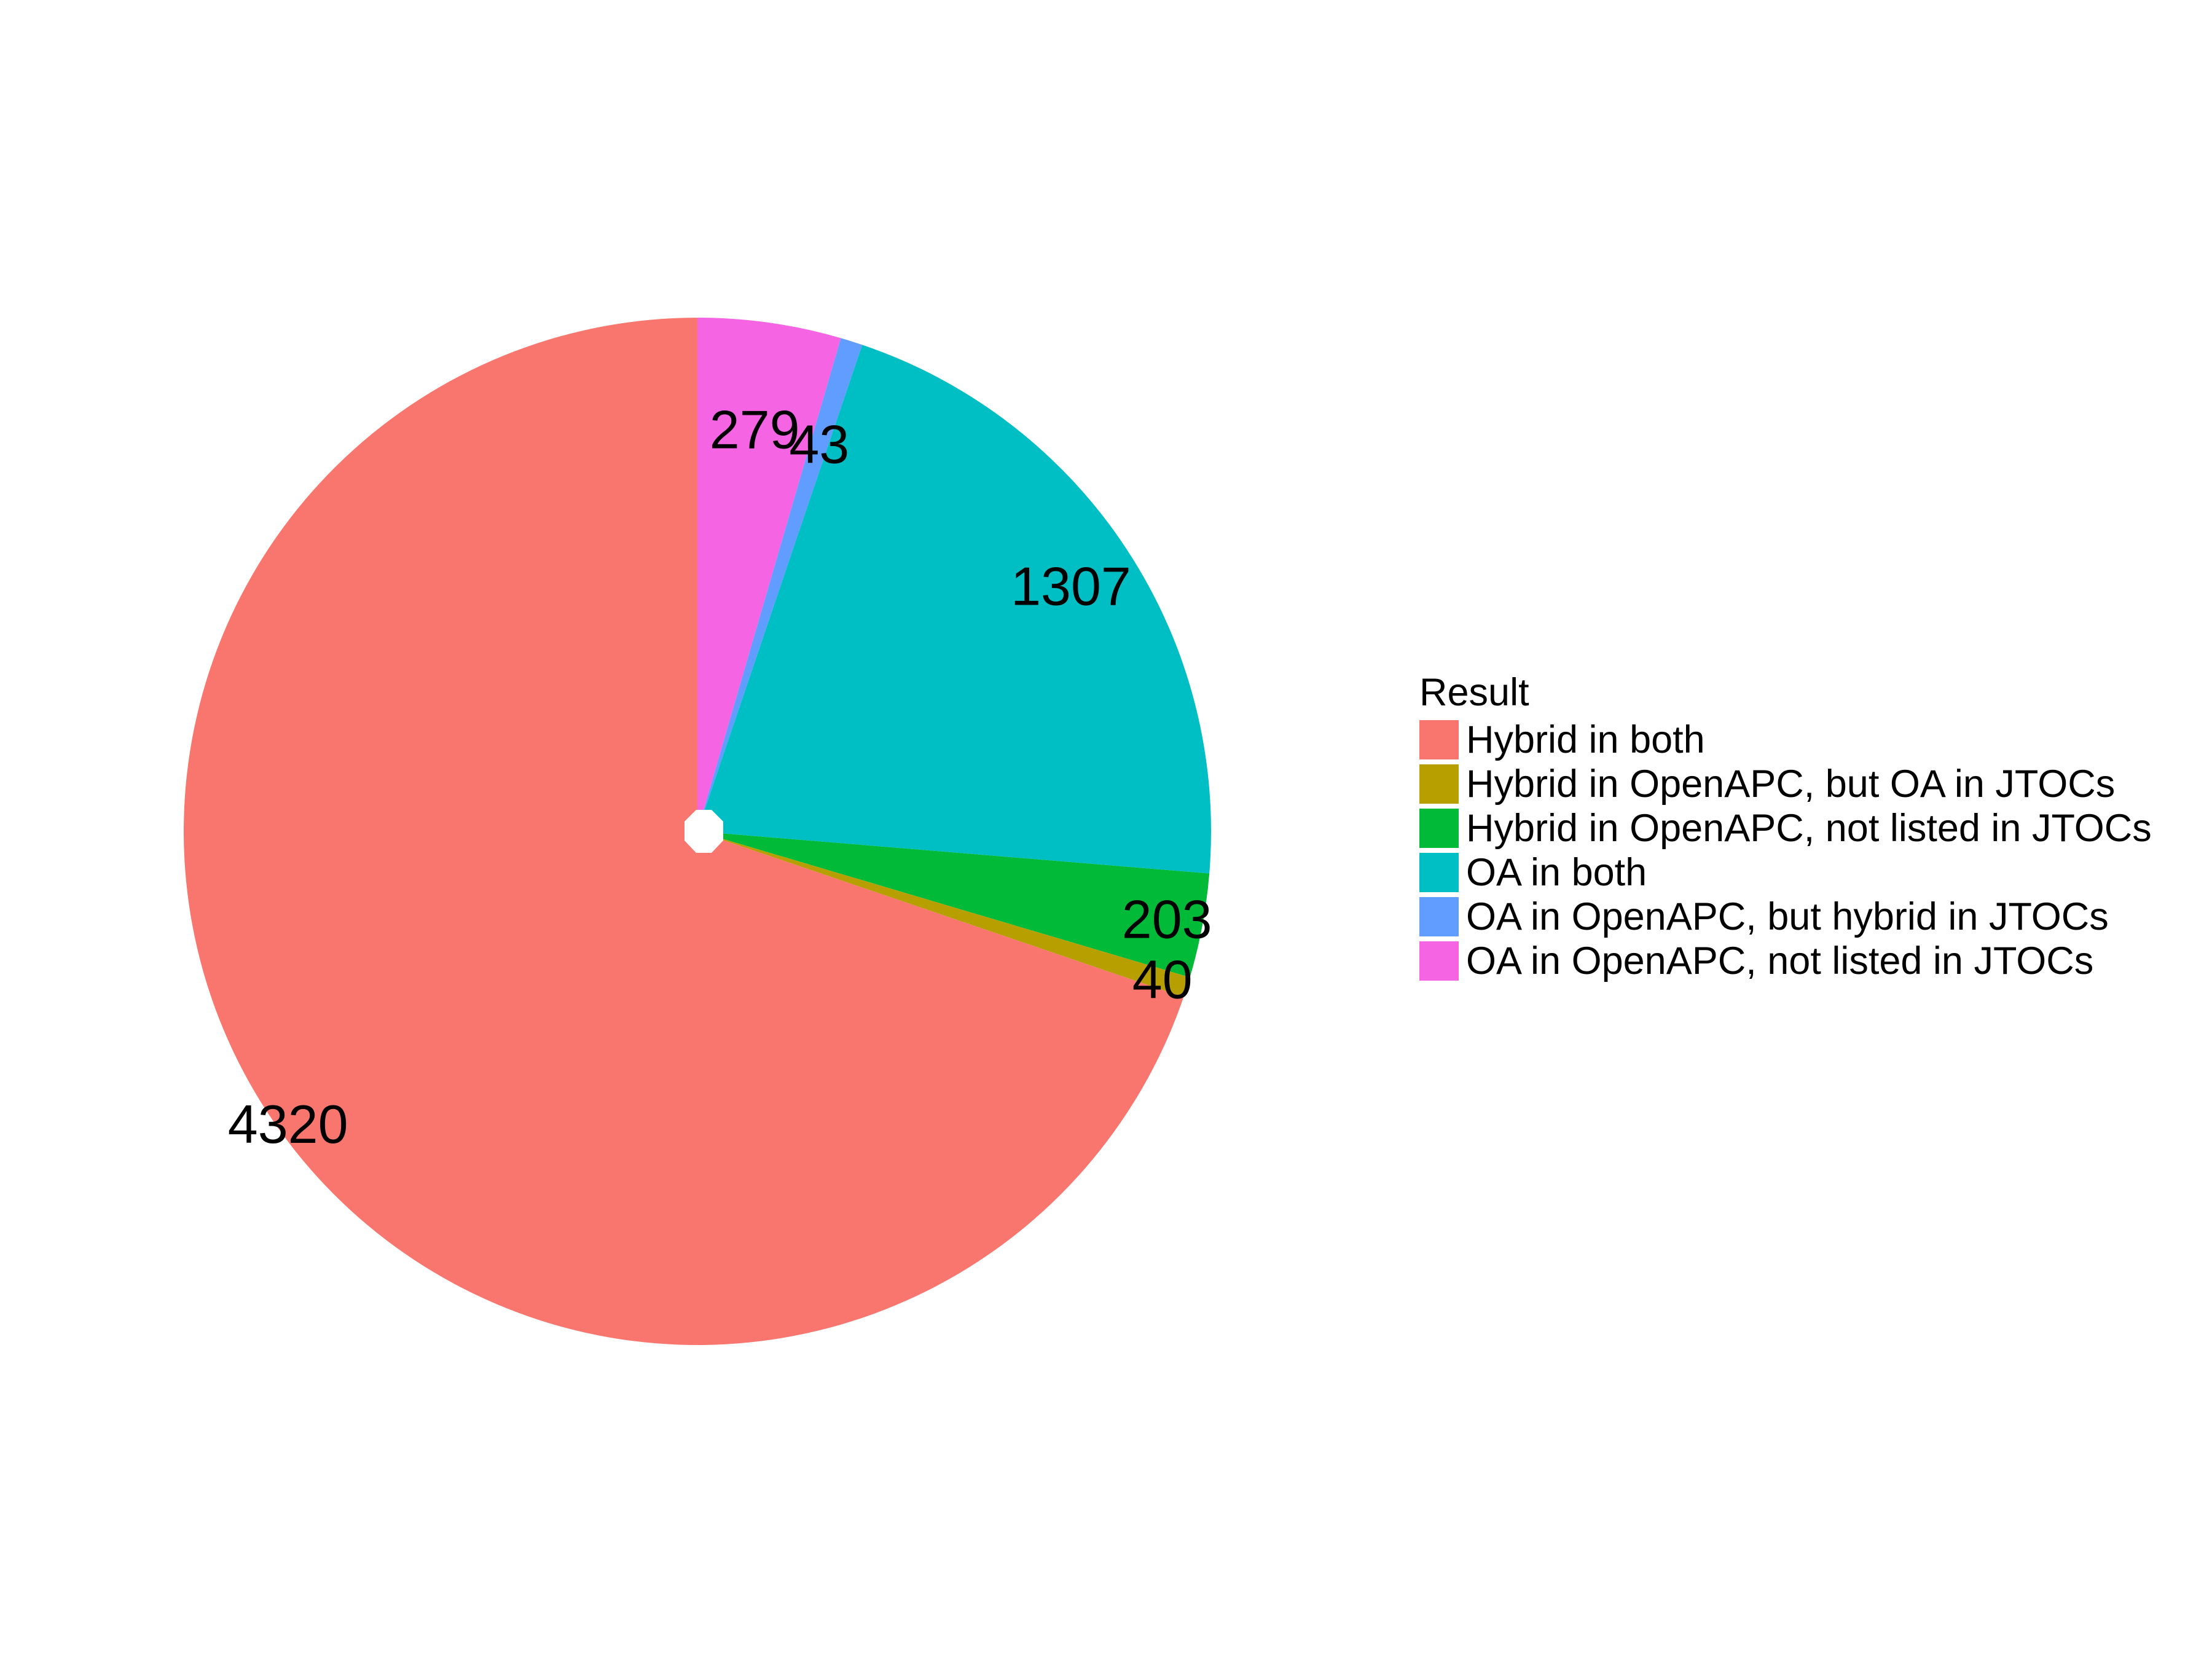 The width and height of the screenshot is (2212, 1659). I want to click on legend-label-6: OA in OpenAPC, not listed in JTOCs, so click(1779, 960).